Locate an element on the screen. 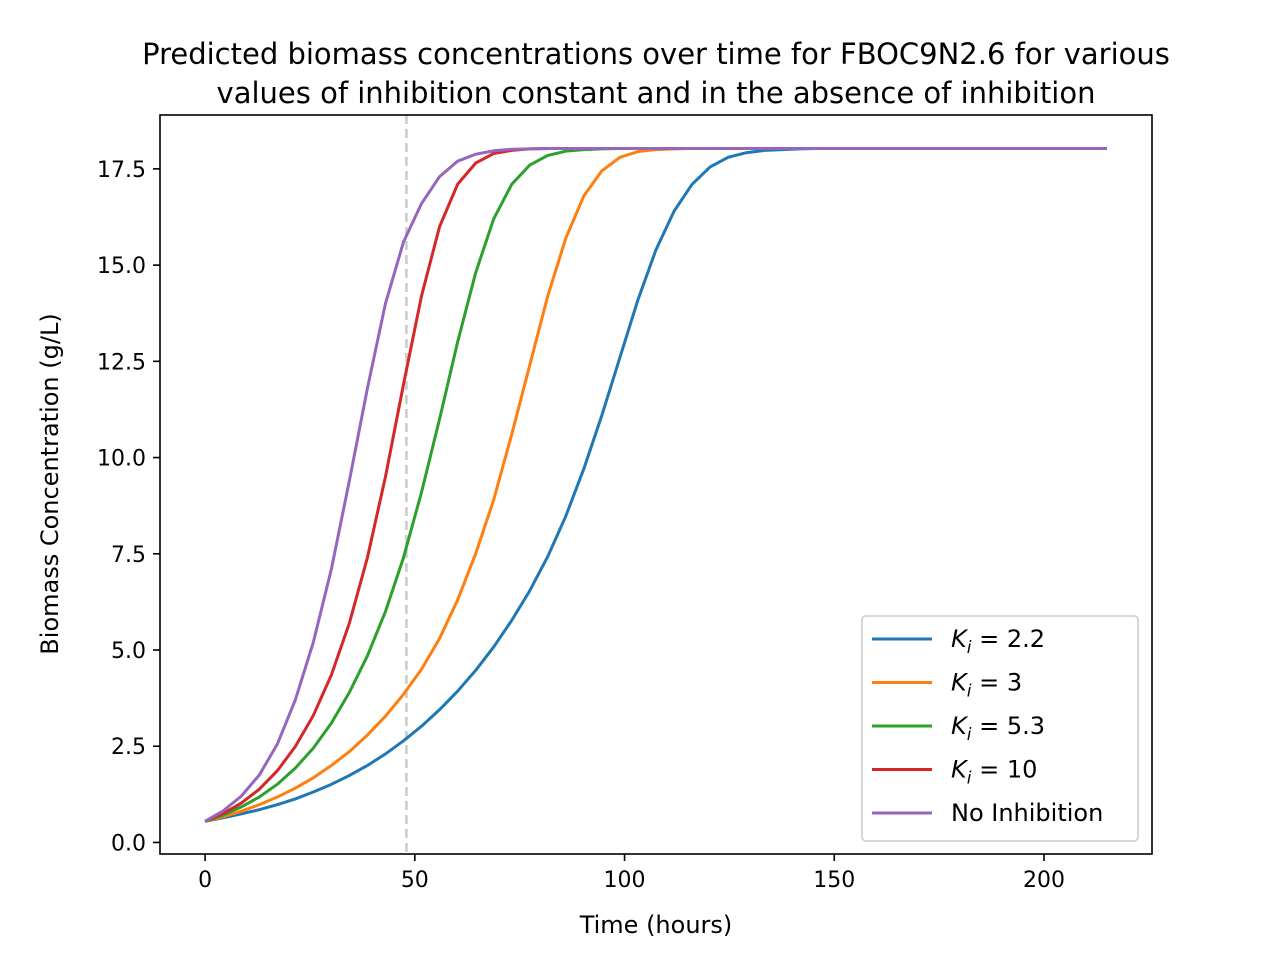 The width and height of the screenshot is (1280, 964). y-axis: 0.0 2.5 5.0 7.5 10.0 12.5 15.0 17.5 is located at coordinates (128, 507).